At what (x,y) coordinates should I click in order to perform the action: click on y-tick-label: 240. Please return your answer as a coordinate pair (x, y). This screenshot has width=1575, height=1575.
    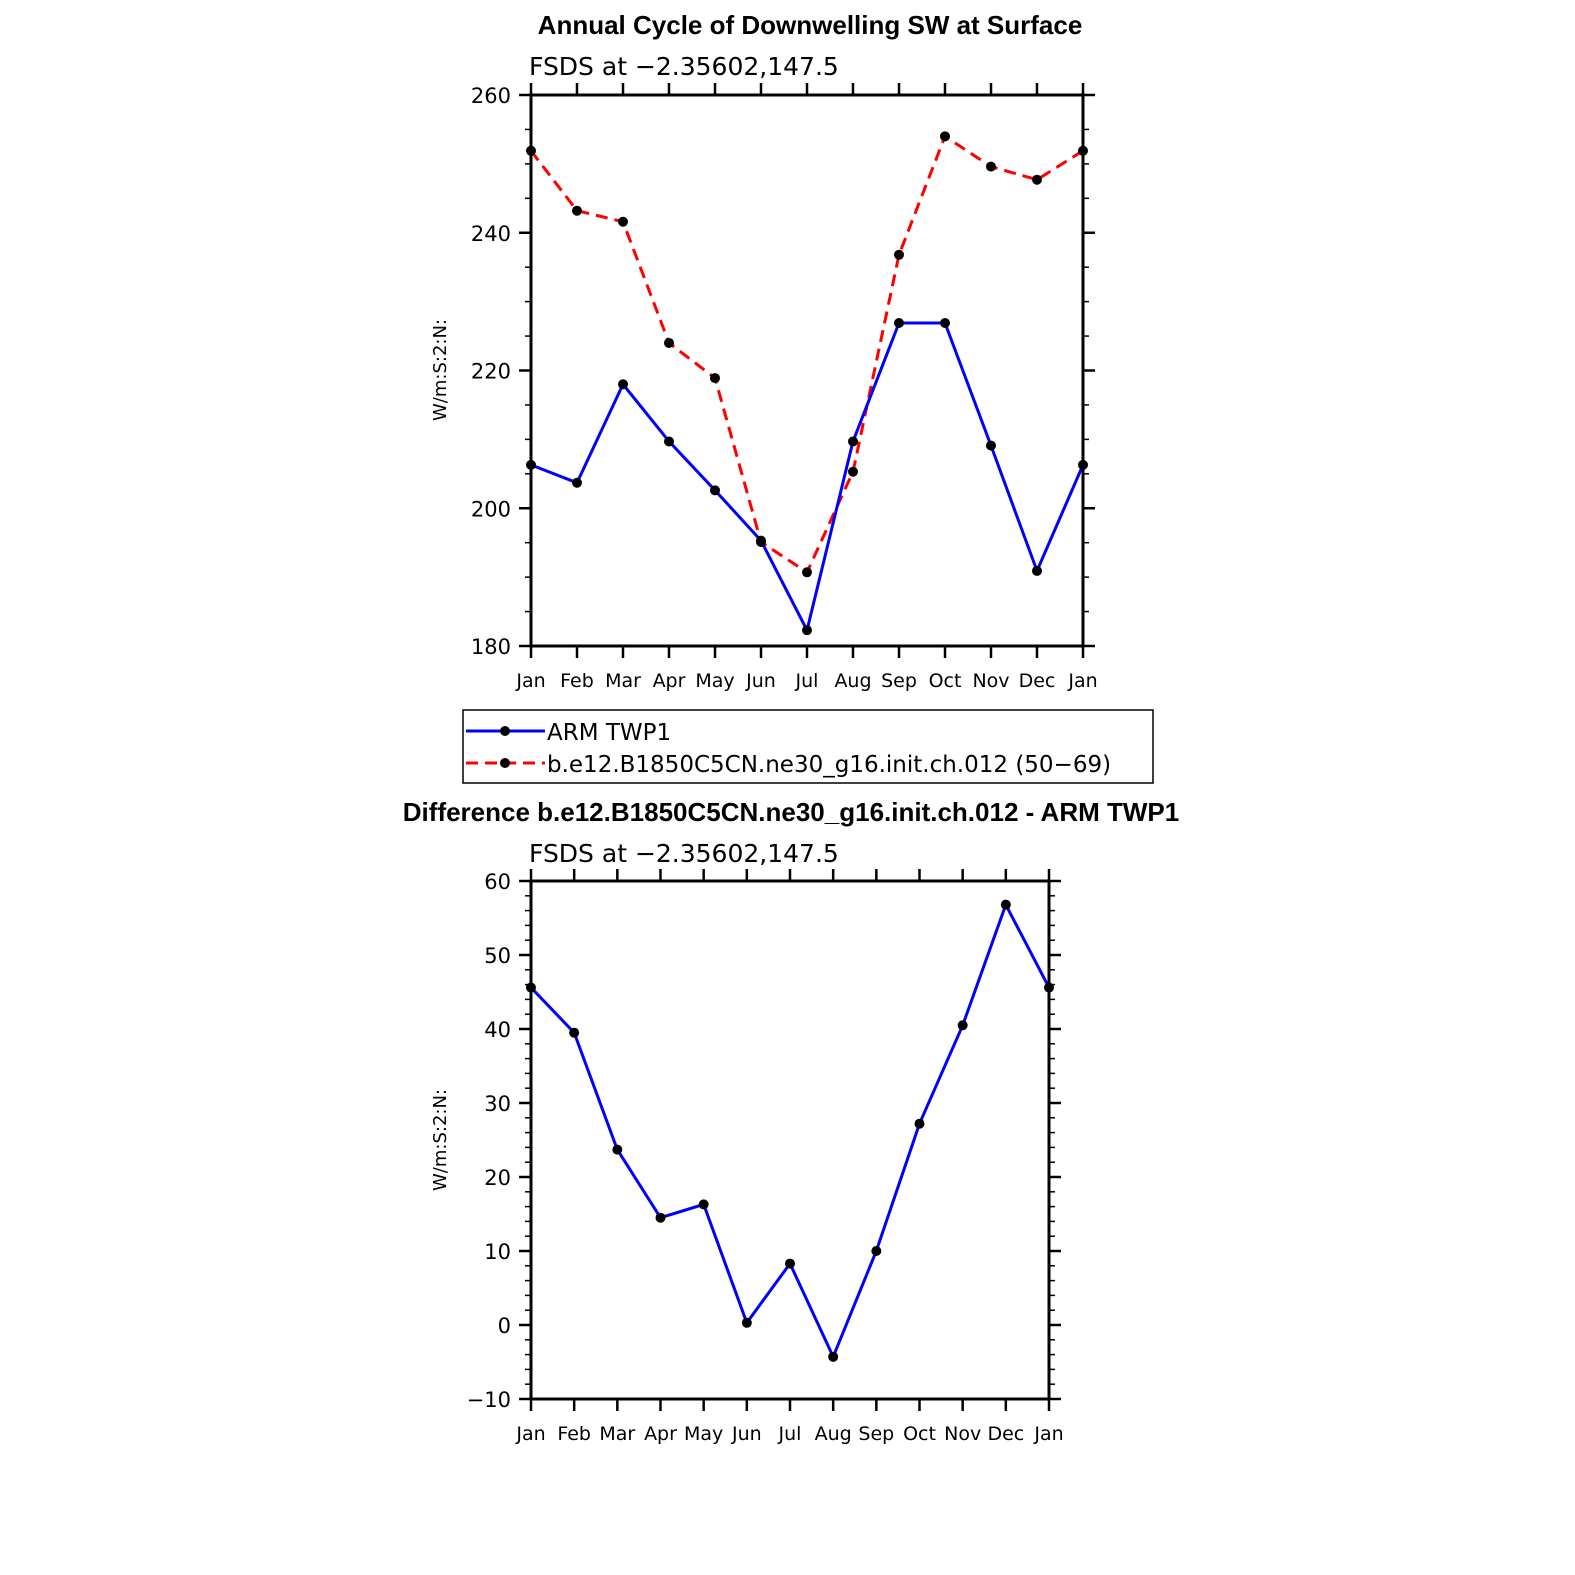
    Looking at the image, I should click on (491, 234).